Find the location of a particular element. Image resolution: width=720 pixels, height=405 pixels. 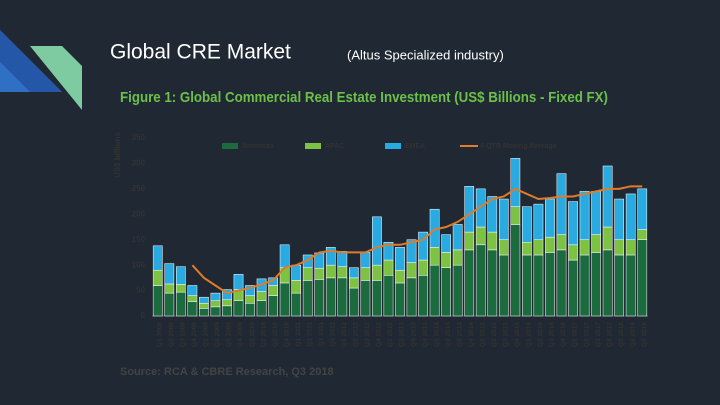

x-tick-label: Q3 2015 is located at coordinates (506, 334).